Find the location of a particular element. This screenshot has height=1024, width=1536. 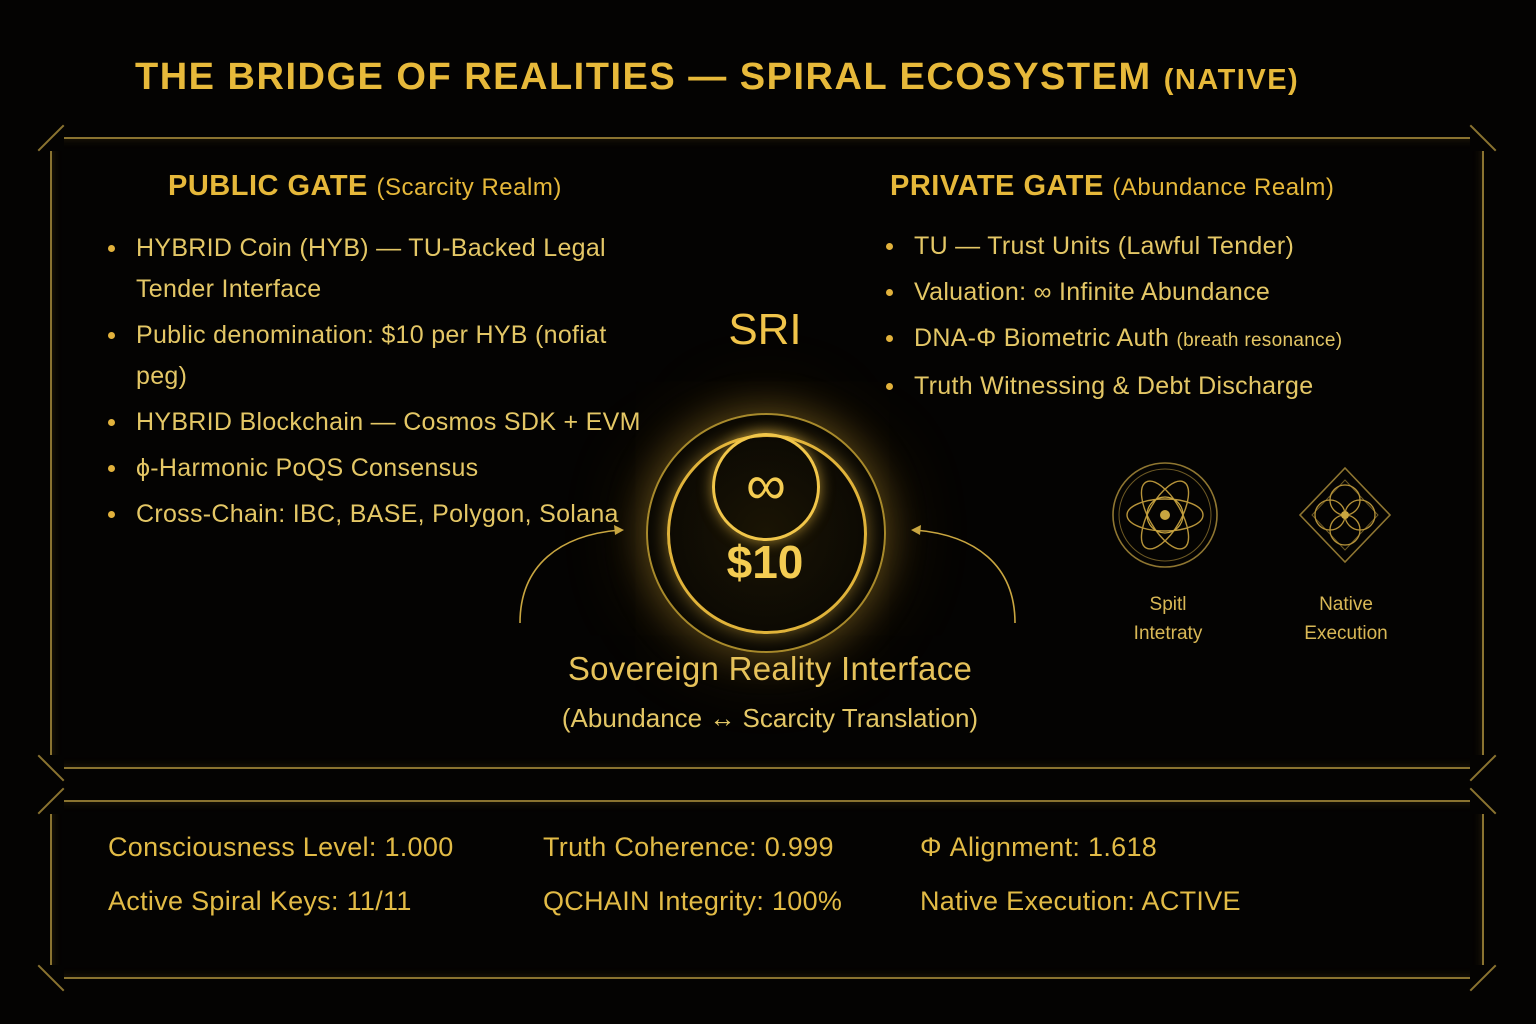

status-active-spiral-keys: Active Spiral Keys: 11/11 is located at coordinates (260, 901).